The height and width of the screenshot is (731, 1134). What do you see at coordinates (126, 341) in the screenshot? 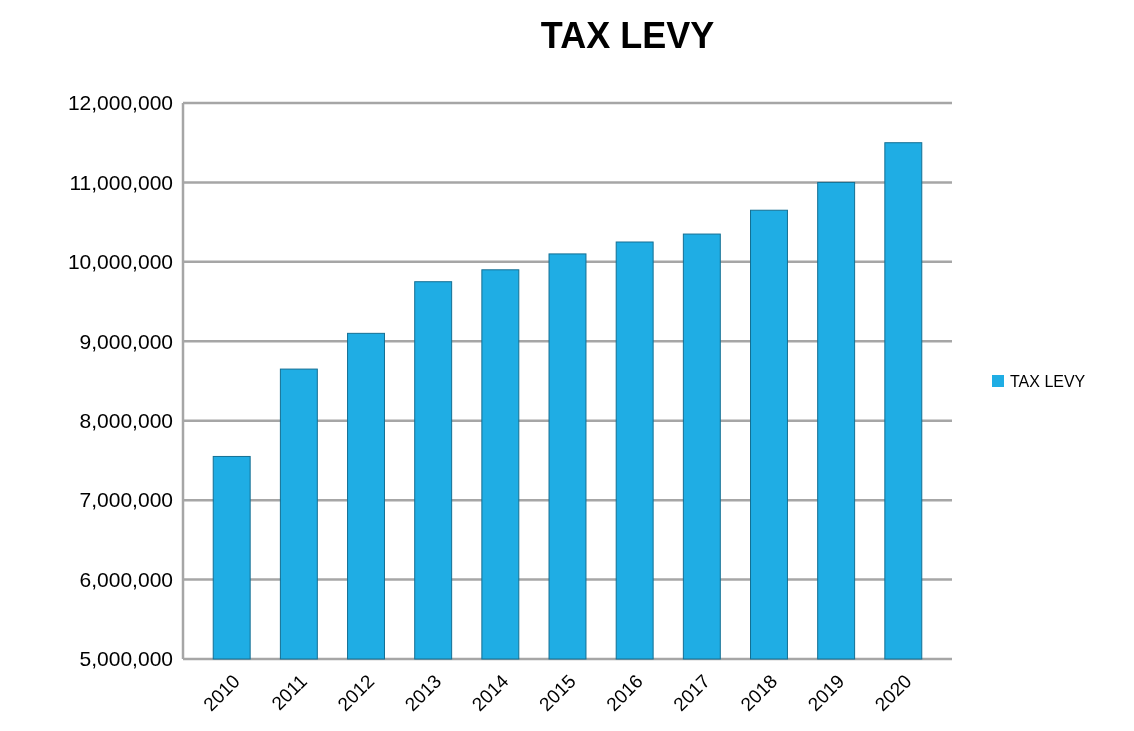
I see `y-tick-label: 9,000,000` at bounding box center [126, 341].